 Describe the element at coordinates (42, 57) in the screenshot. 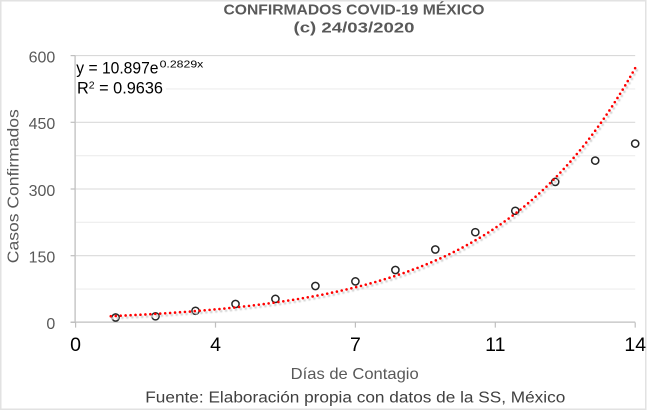

I see `svg-text: 600` at that location.